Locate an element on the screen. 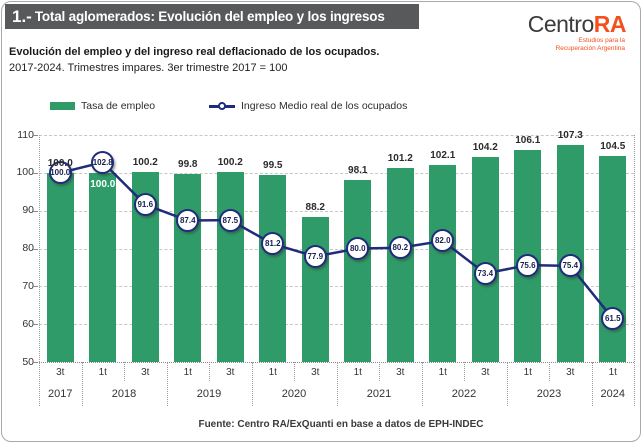 This screenshot has height=444, width=642. y-tick-label: 90 is located at coordinates (28, 210).